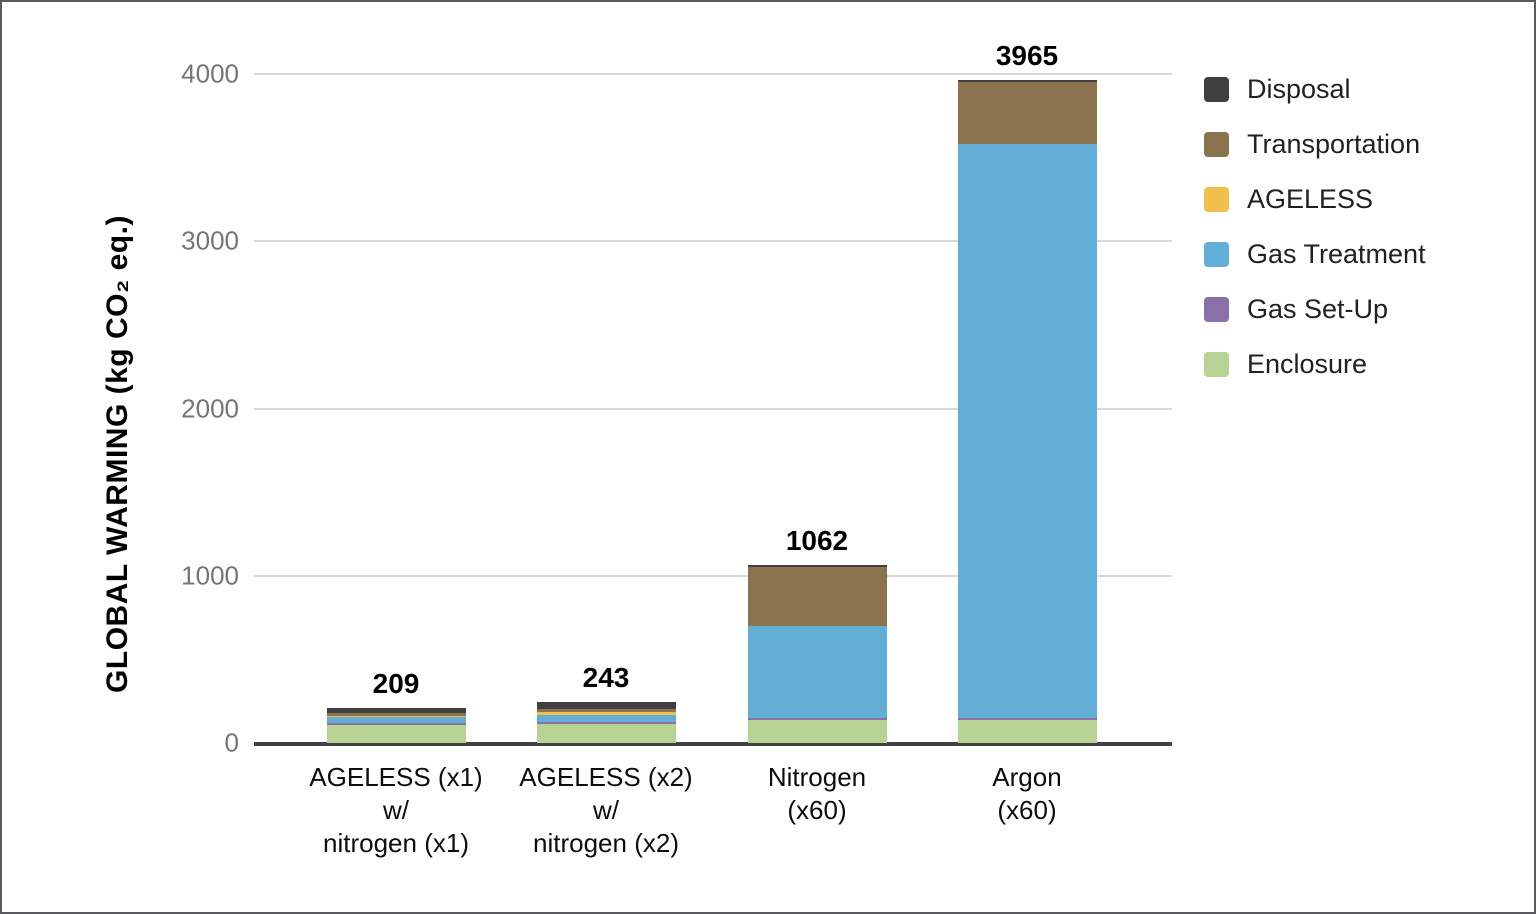  I want to click on legend-label: Gas Set-Up, so click(1318, 308).